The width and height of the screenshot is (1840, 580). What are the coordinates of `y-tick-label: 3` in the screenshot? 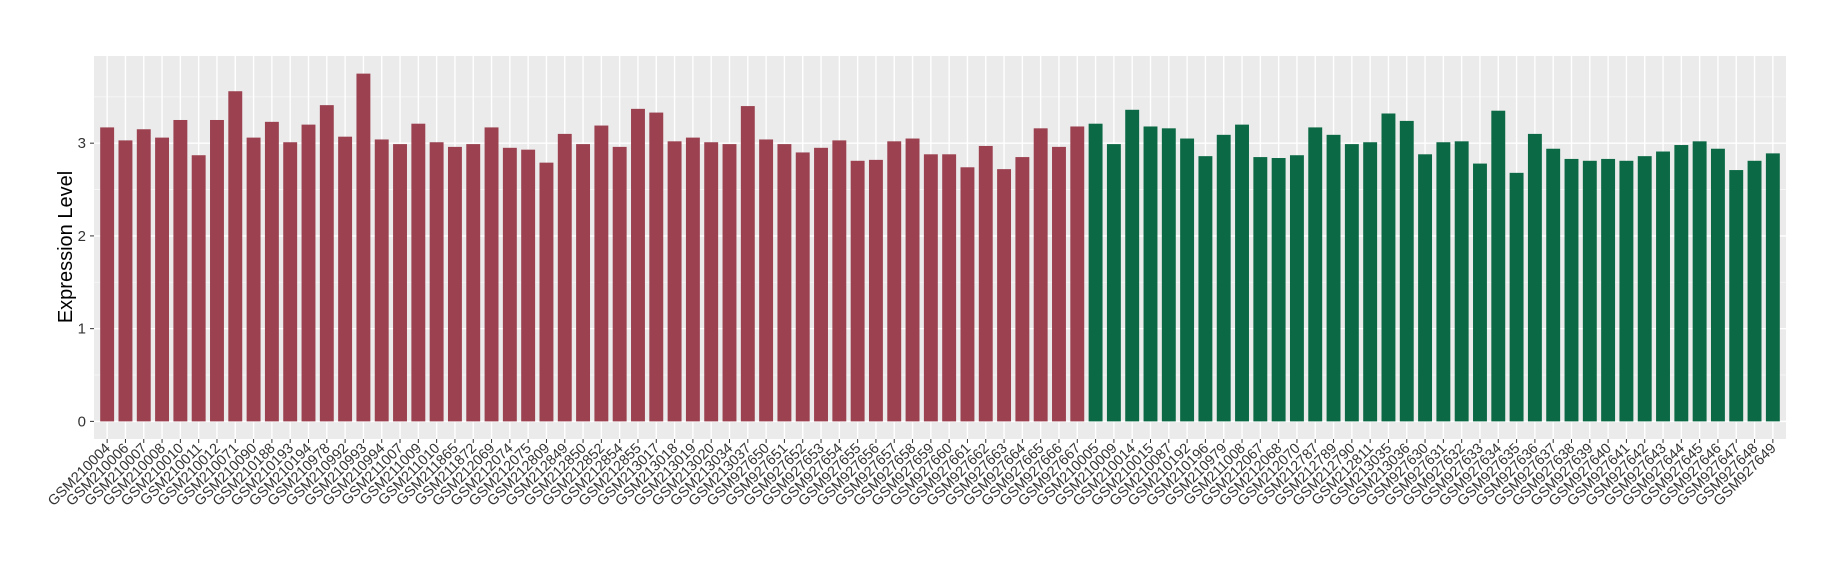 It's located at (82, 143).